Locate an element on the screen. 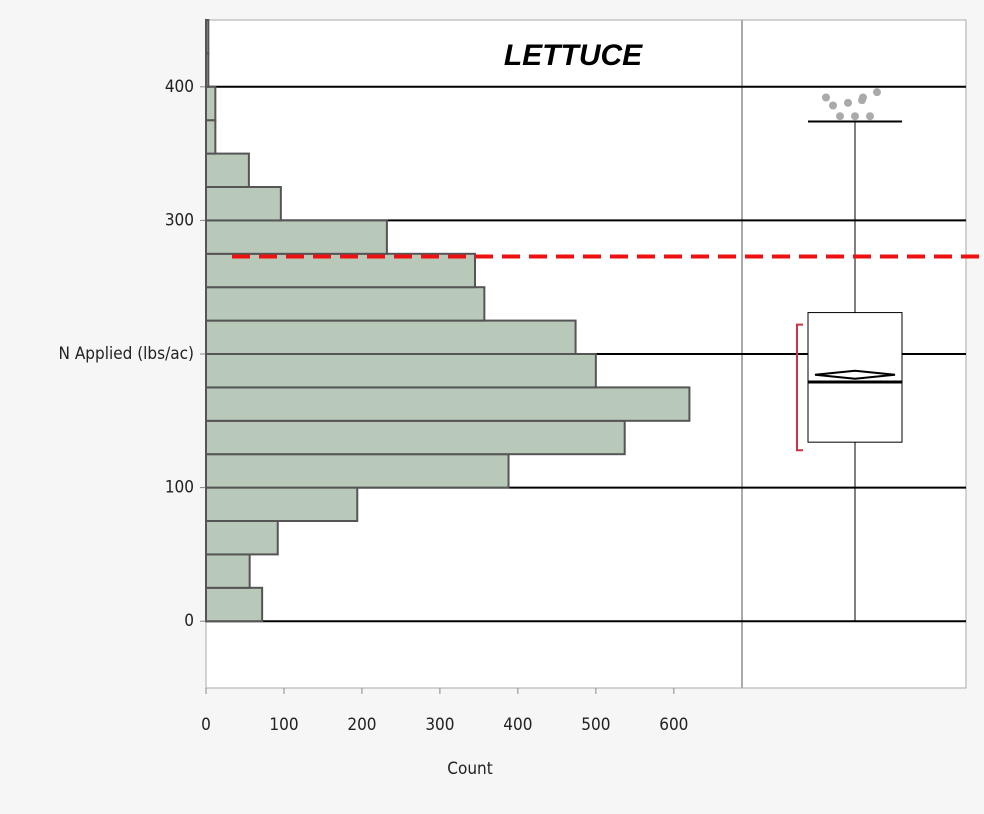  x-tick-label: 500 is located at coordinates (595, 725).